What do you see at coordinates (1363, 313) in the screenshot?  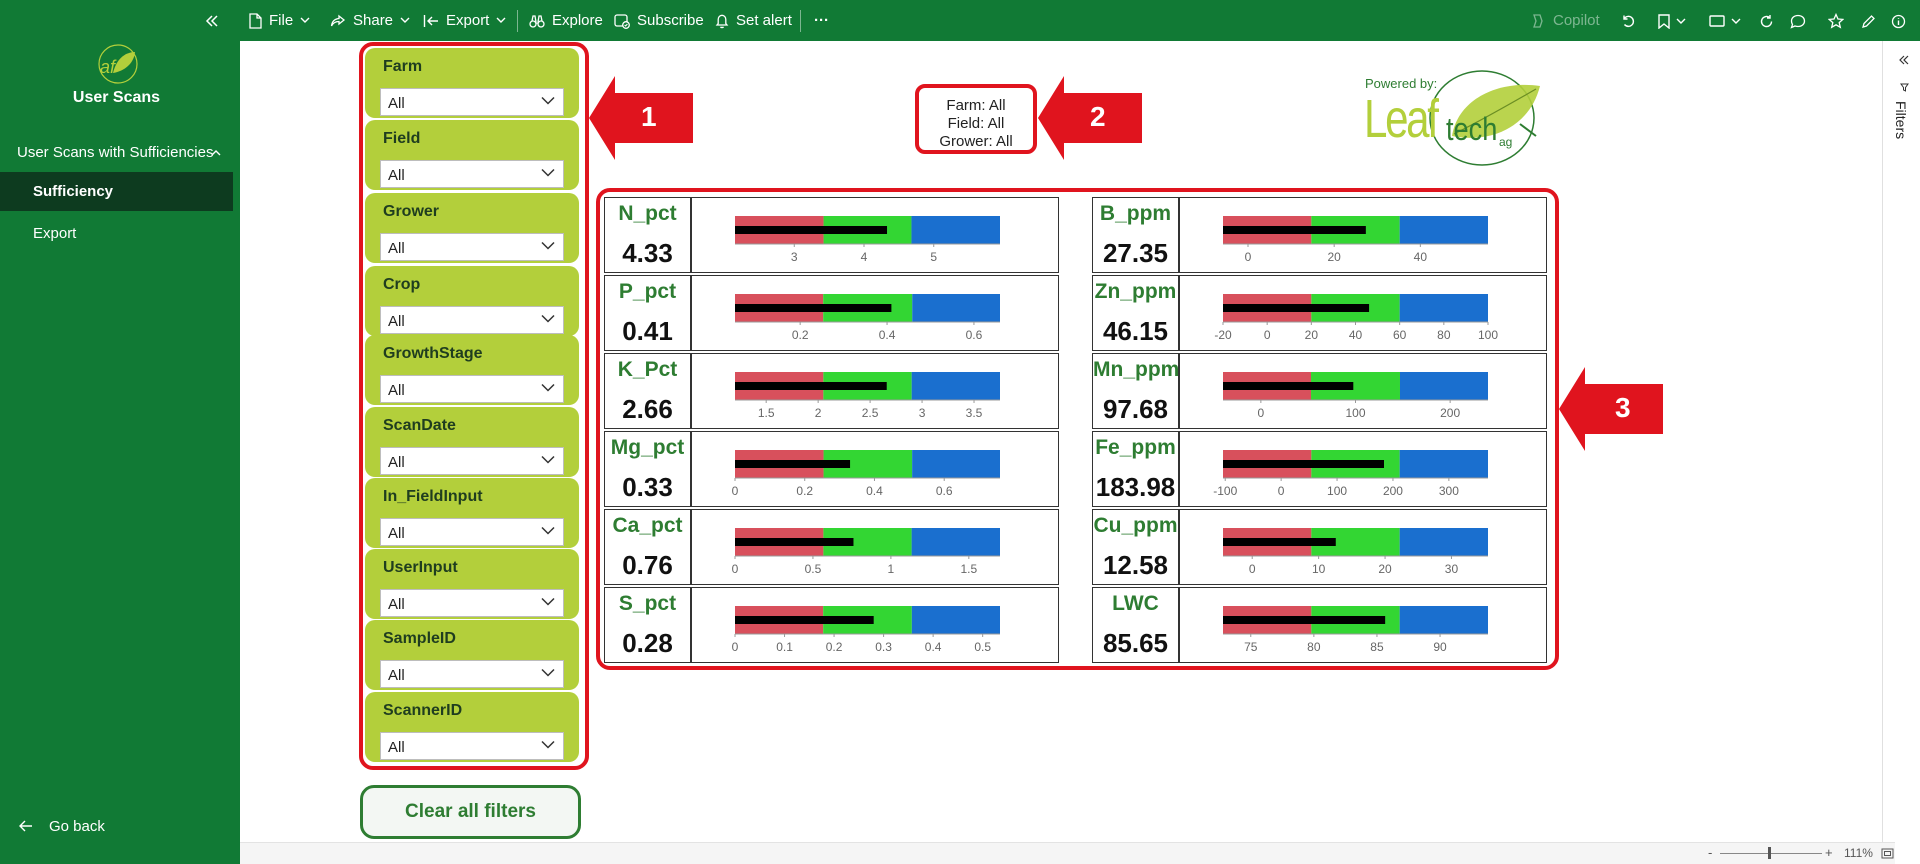 I see `bullet-chart-zn-ppm: -20 0 20 40 60 80 100` at bounding box center [1363, 313].